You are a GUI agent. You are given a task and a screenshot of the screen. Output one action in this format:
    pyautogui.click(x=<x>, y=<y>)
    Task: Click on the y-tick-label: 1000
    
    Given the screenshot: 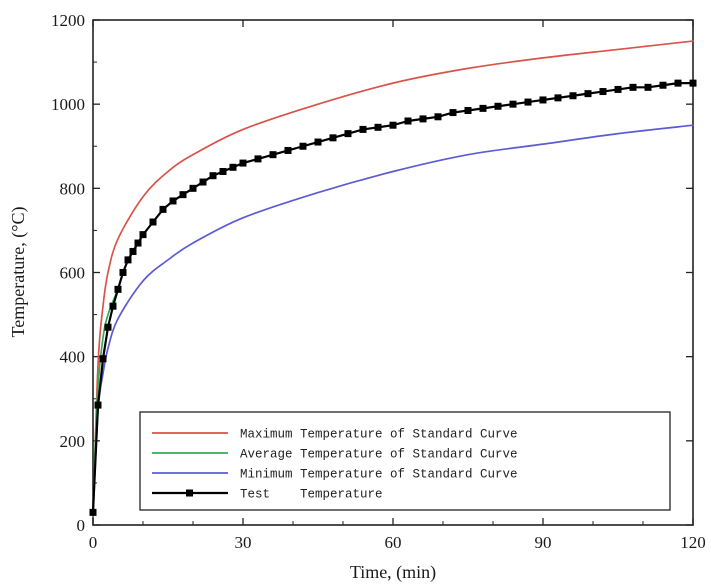 What is the action you would take?
    pyautogui.click(x=68, y=104)
    